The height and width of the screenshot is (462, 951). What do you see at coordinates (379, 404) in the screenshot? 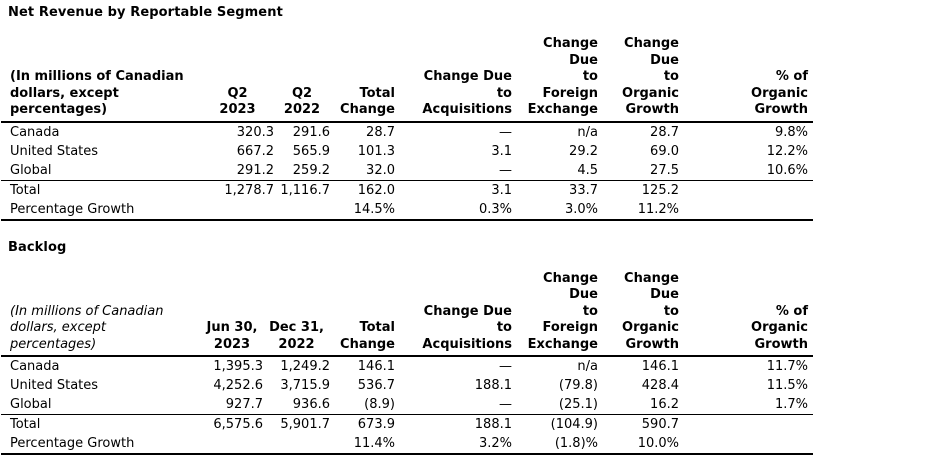
I see `cell-value: (8.9)` at bounding box center [379, 404].